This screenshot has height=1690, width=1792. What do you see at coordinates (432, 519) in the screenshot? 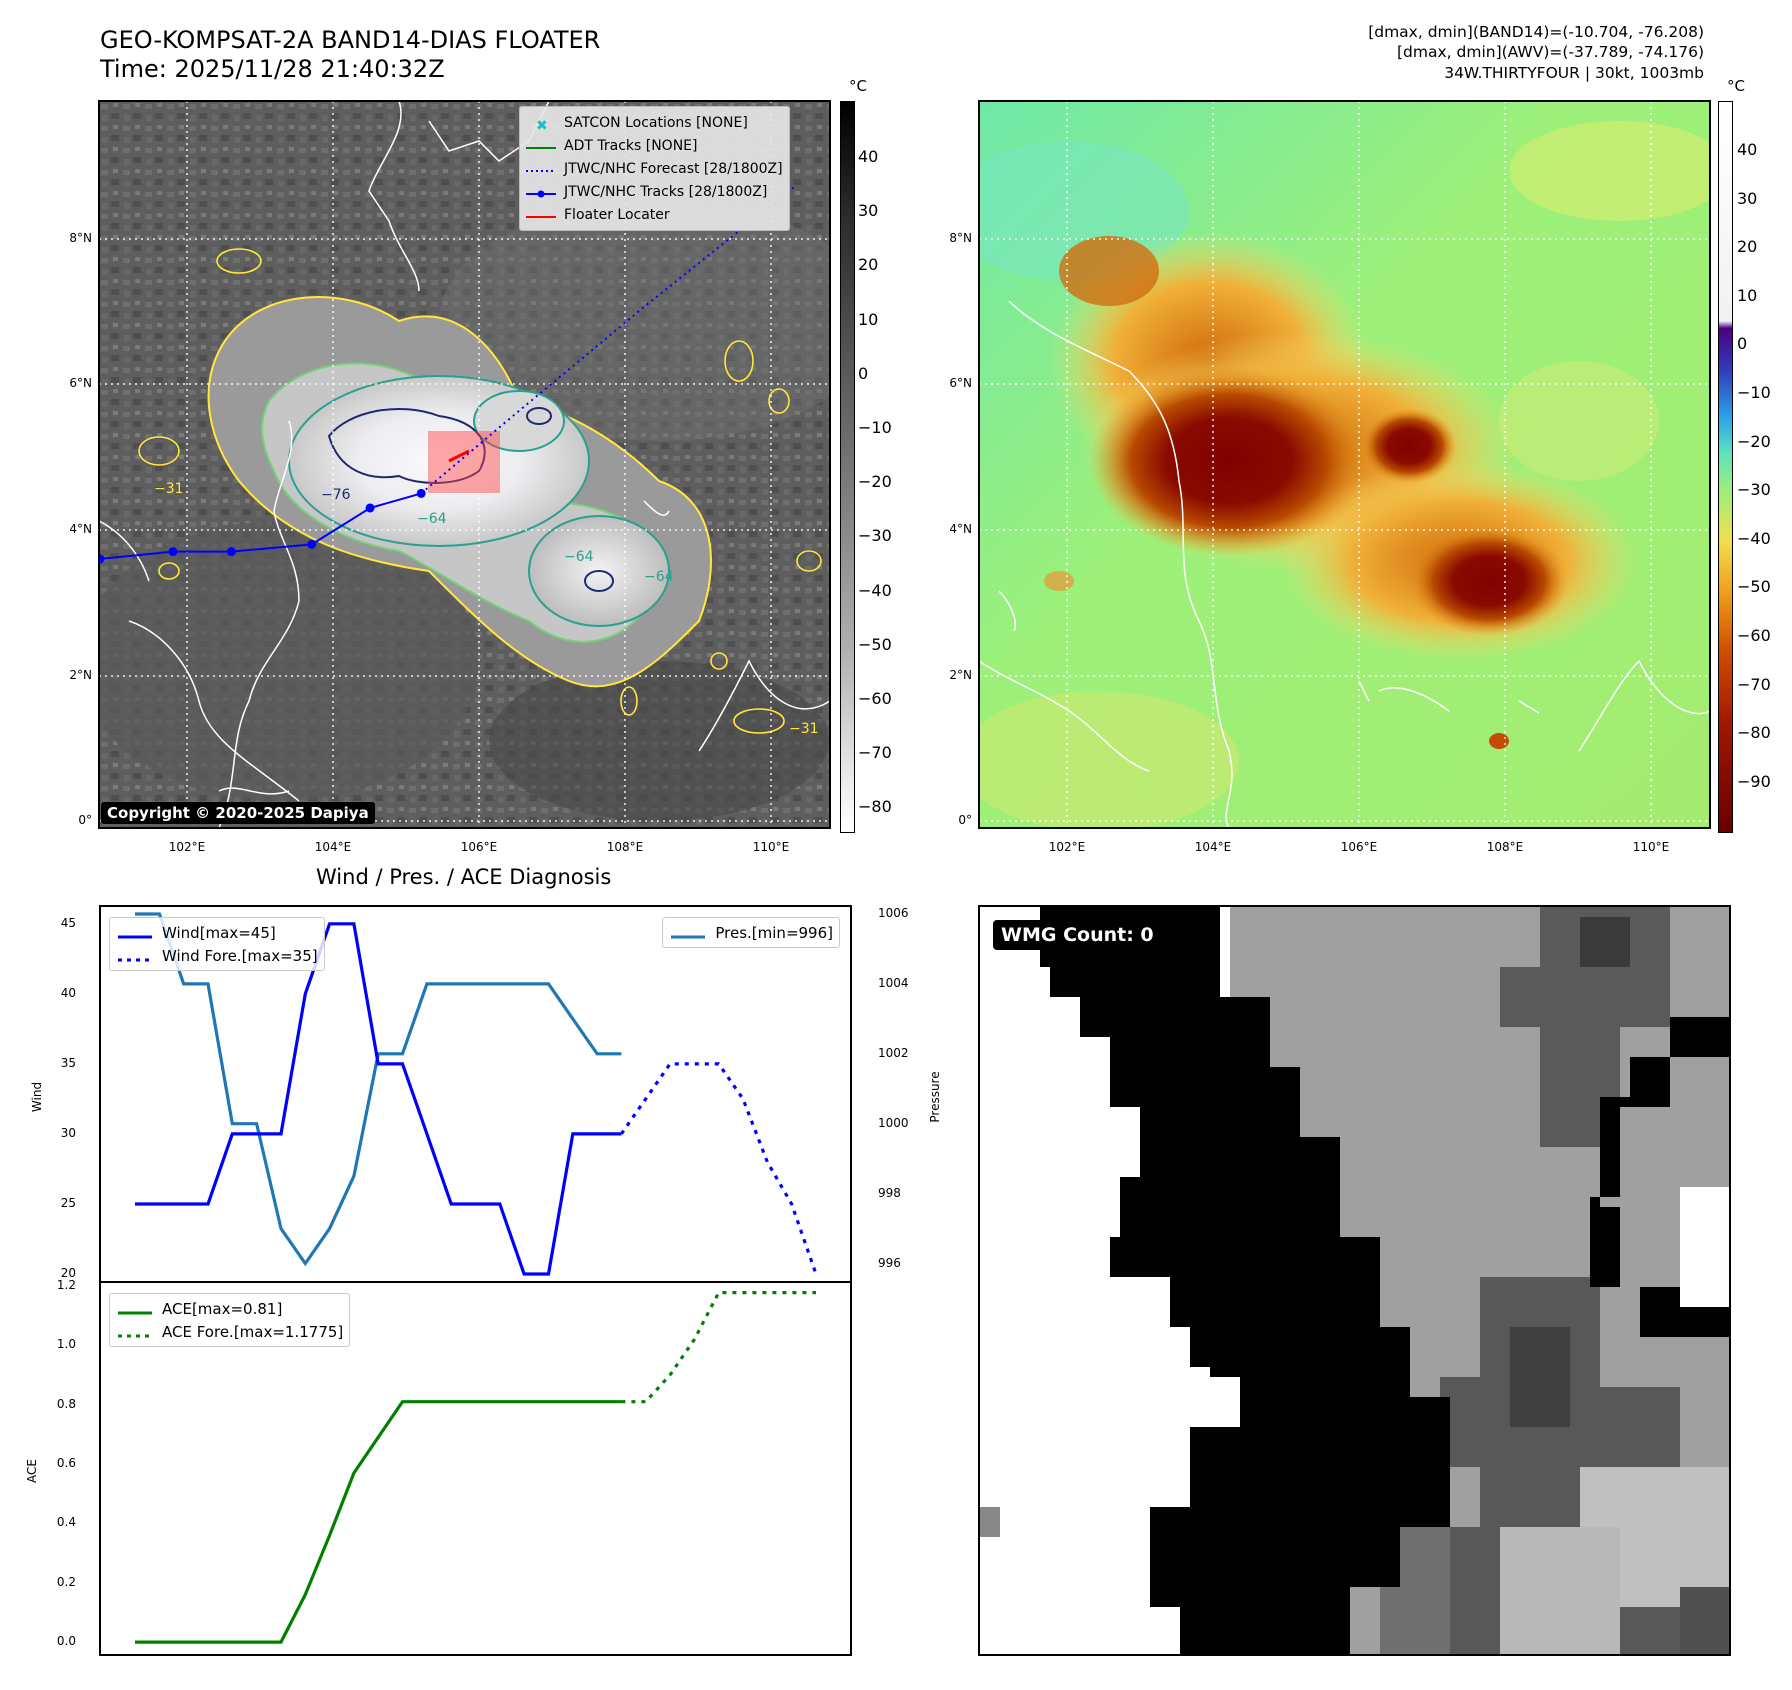
I see `contour-label: −64` at bounding box center [432, 519].